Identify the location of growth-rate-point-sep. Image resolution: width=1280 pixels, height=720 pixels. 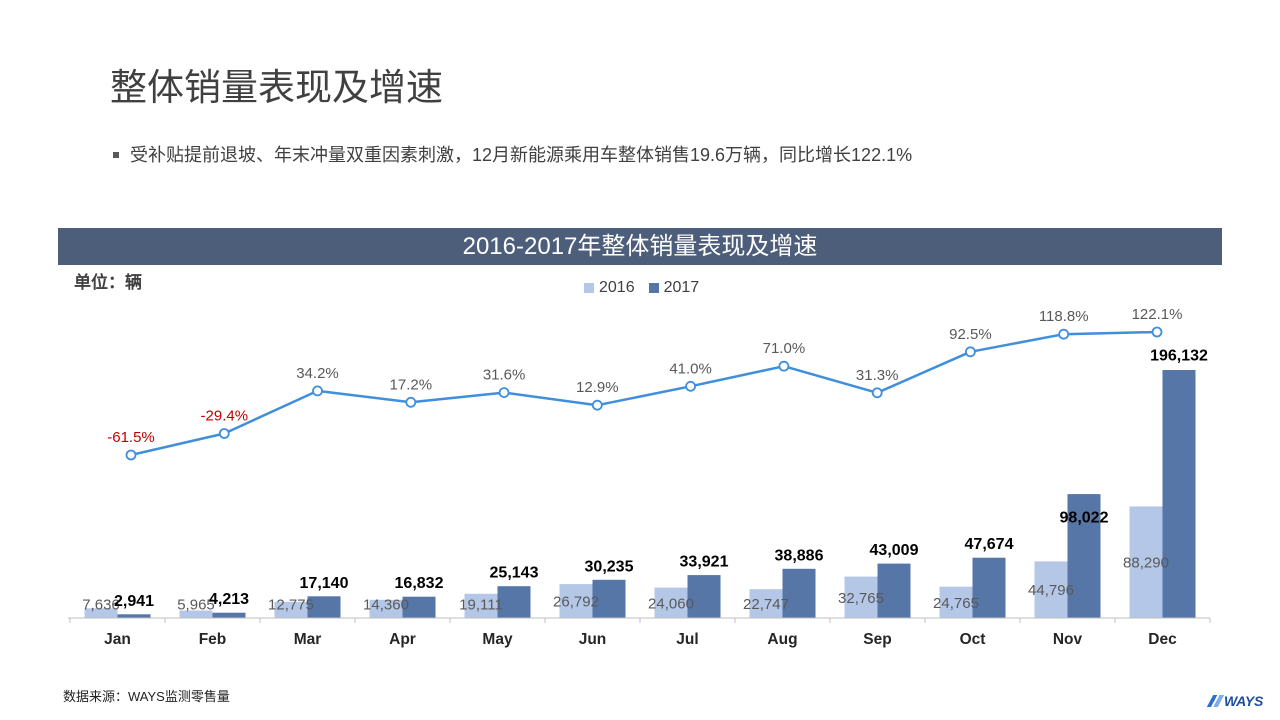
(877, 393).